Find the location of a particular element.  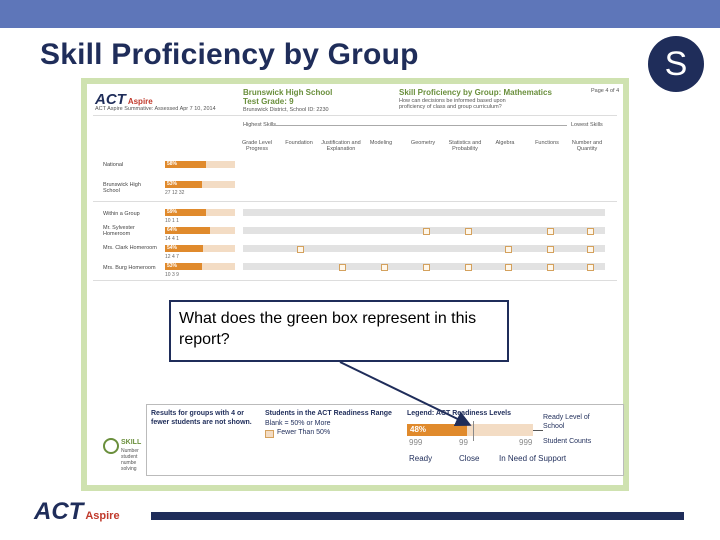

readiness-marker is located at coordinates (473, 431).